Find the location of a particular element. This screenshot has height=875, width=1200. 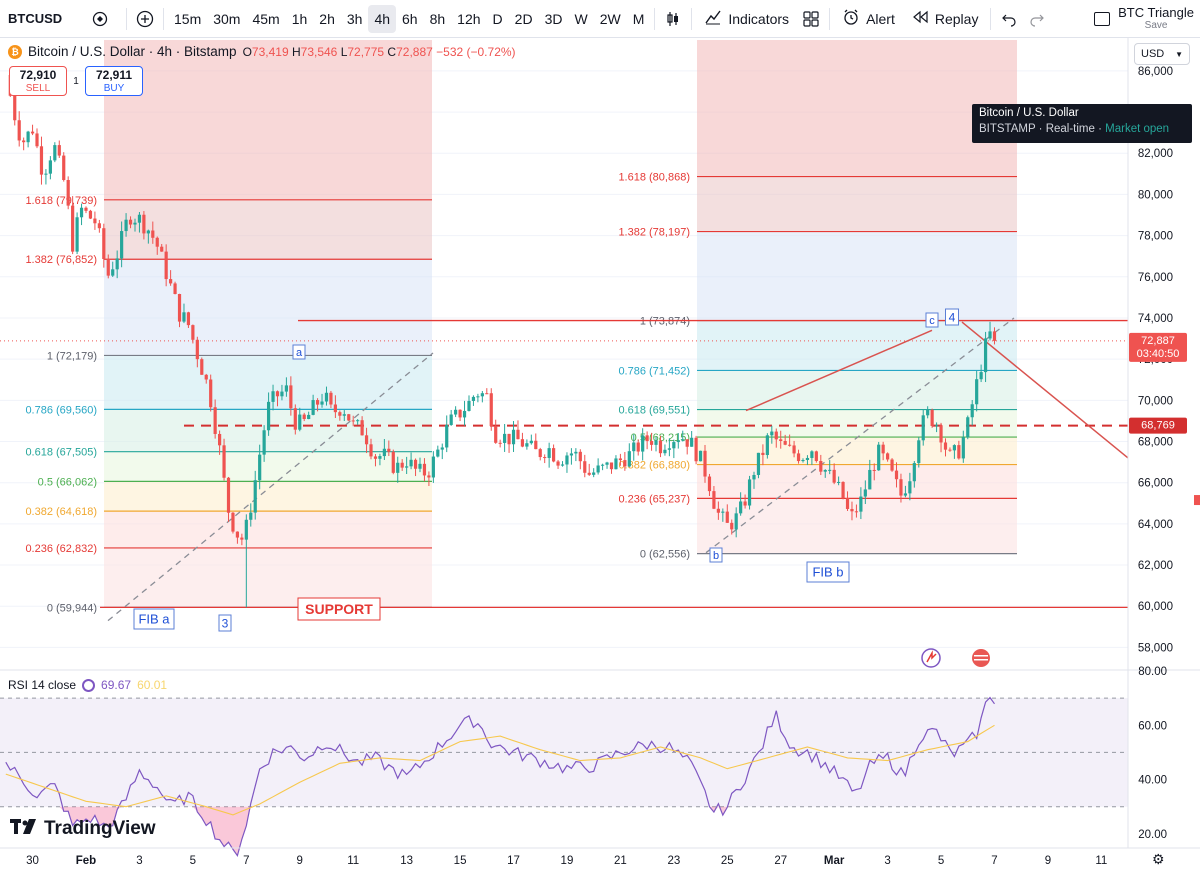

wave-a-label-box is located at coordinates (299, 352).